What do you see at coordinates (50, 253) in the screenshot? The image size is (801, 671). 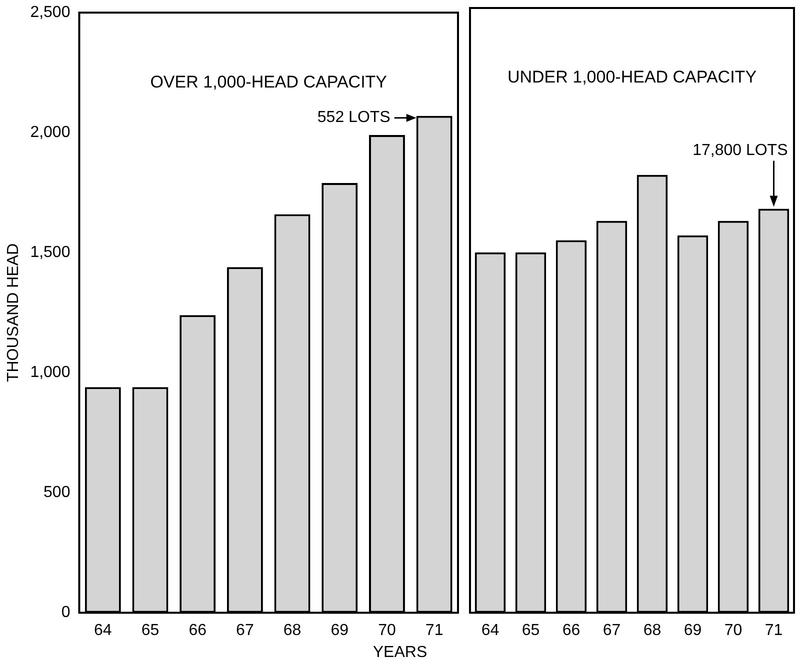 I see `y-tick-label: 1,500` at bounding box center [50, 253].